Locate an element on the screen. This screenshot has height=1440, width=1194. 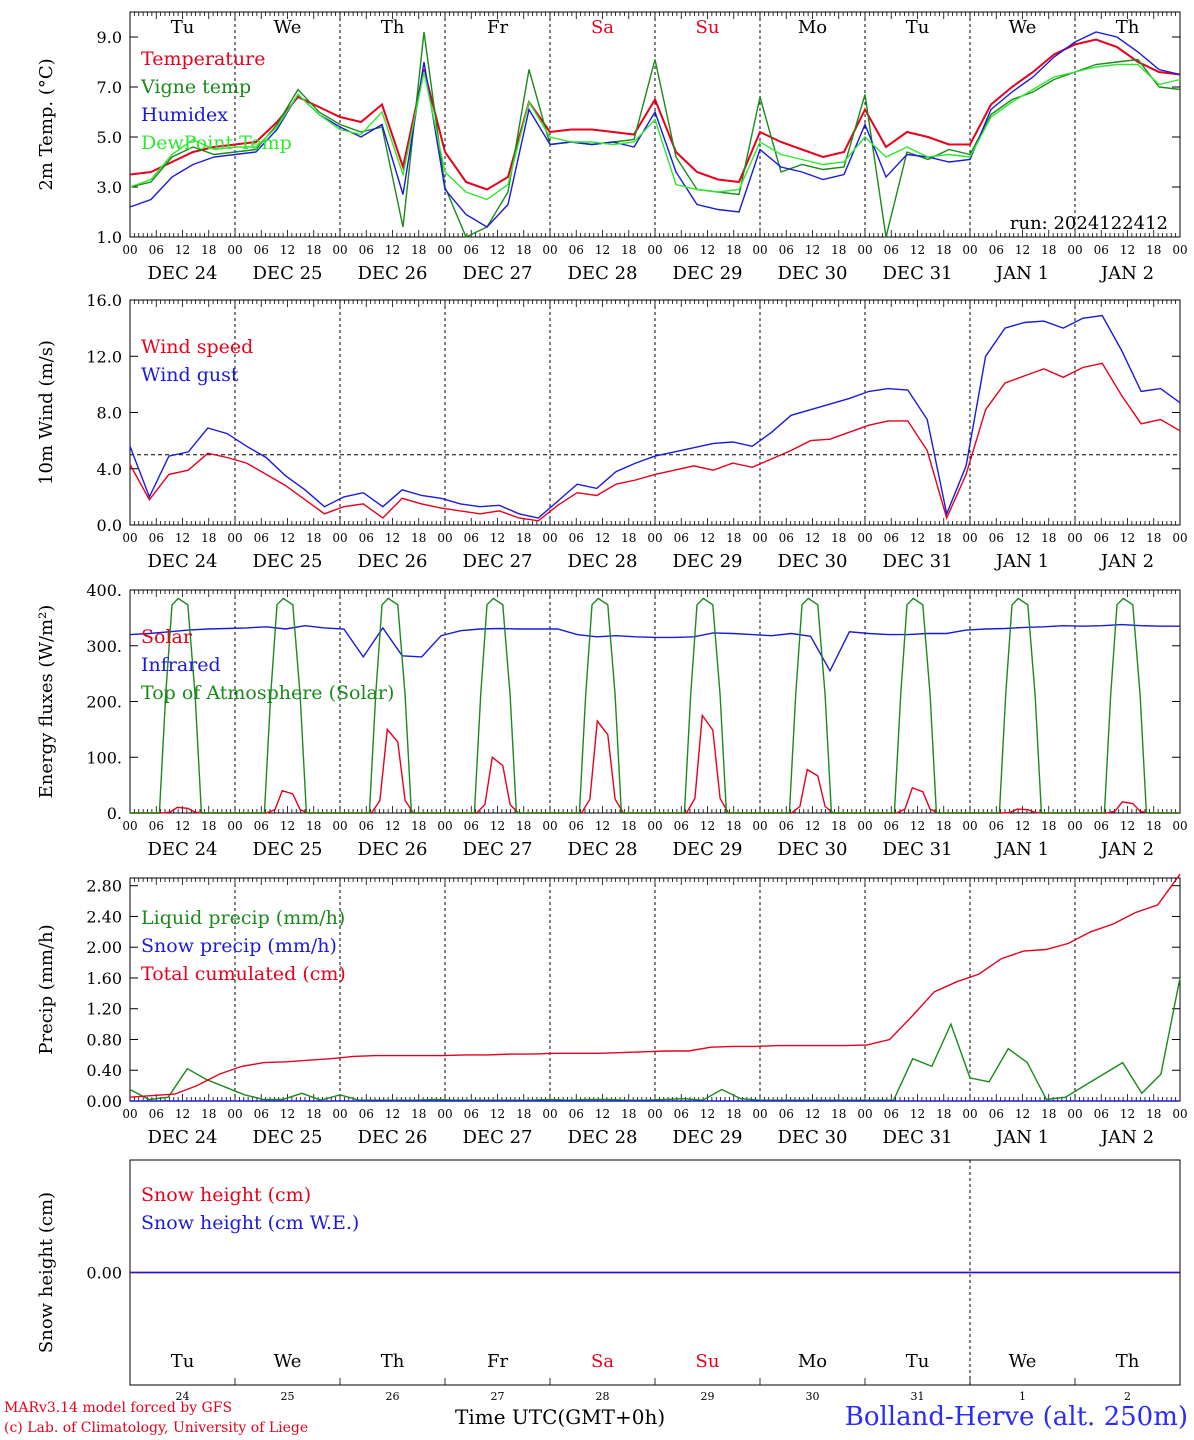
date-label: DEC 29 is located at coordinates (708, 849).